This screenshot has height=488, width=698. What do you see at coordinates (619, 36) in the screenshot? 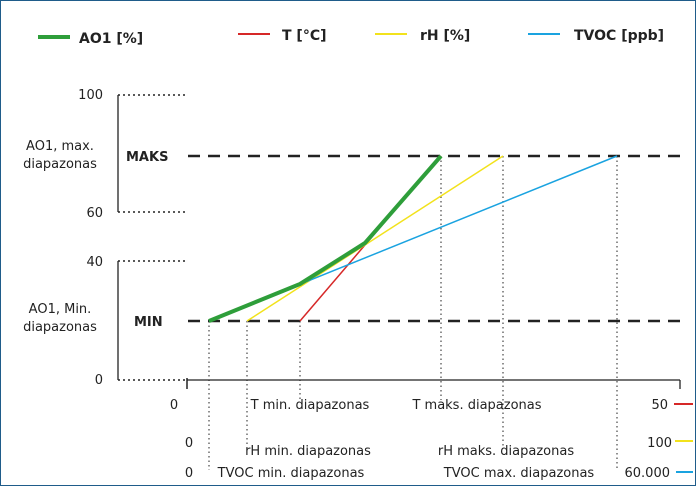
I see `legend-label-tvoc: TVOC [ppb]` at bounding box center [619, 36].